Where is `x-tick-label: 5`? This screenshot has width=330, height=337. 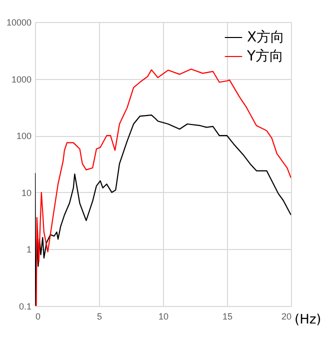
x-tick-label: 5 is located at coordinates (99, 317).